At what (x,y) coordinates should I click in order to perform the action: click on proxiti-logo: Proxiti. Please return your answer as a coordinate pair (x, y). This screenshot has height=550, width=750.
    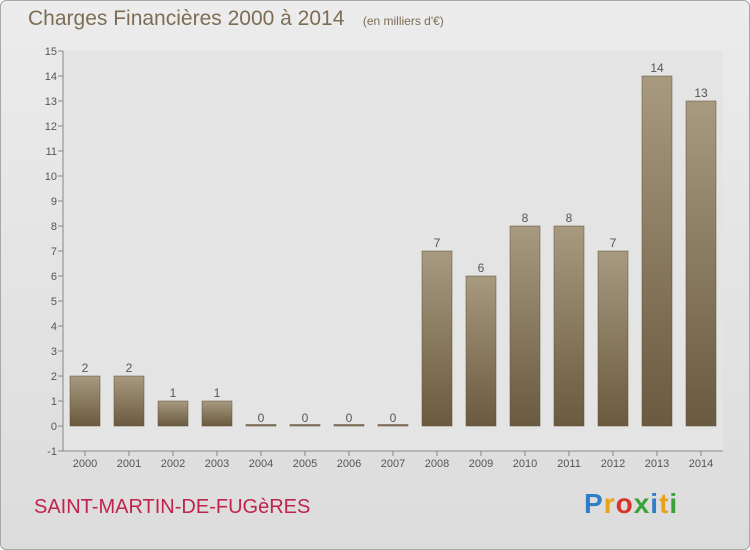
    Looking at the image, I should click on (631, 504).